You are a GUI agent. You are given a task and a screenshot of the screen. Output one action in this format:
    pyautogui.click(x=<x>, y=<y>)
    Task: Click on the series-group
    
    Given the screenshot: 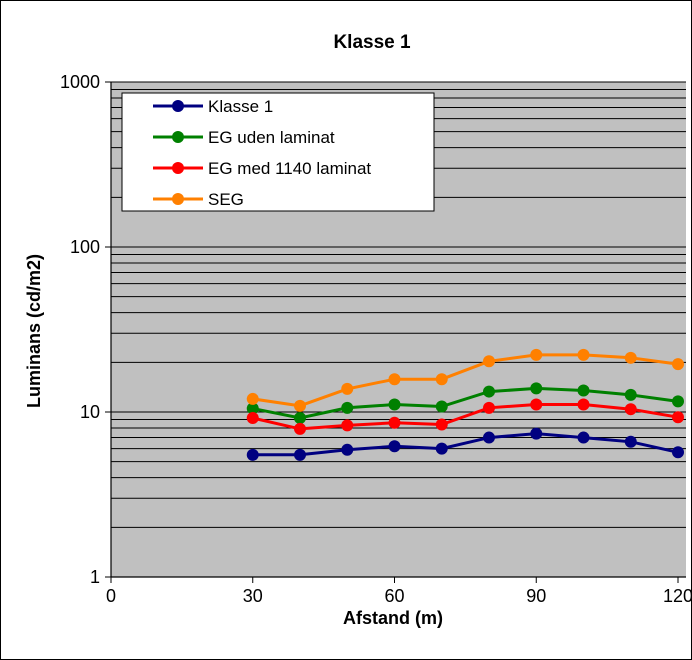 What is the action you would take?
    pyautogui.click(x=465, y=404)
    